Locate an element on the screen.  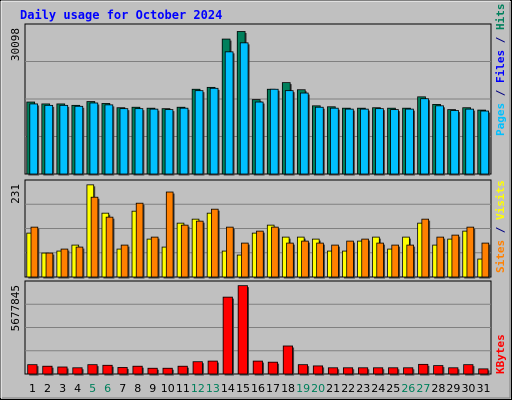
pages-bar-8-fill is located at coordinates (139, 141).